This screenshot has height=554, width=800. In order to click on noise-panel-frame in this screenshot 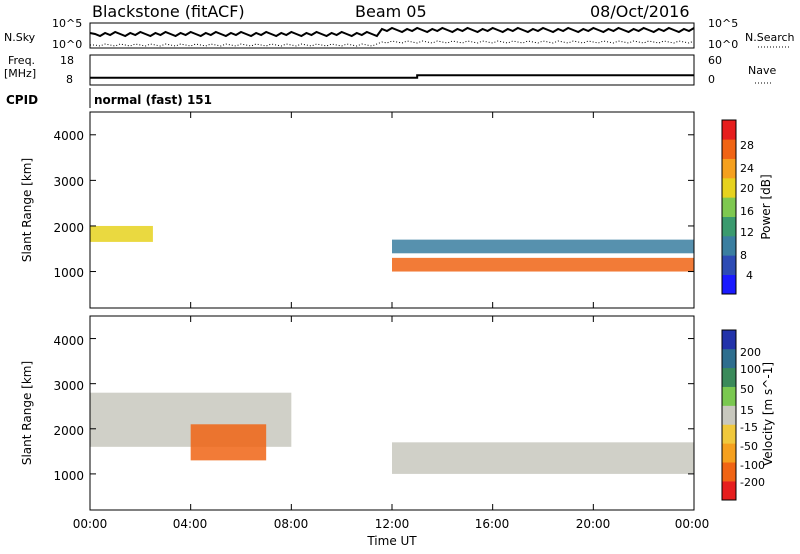, I will do `click(392, 35)`.